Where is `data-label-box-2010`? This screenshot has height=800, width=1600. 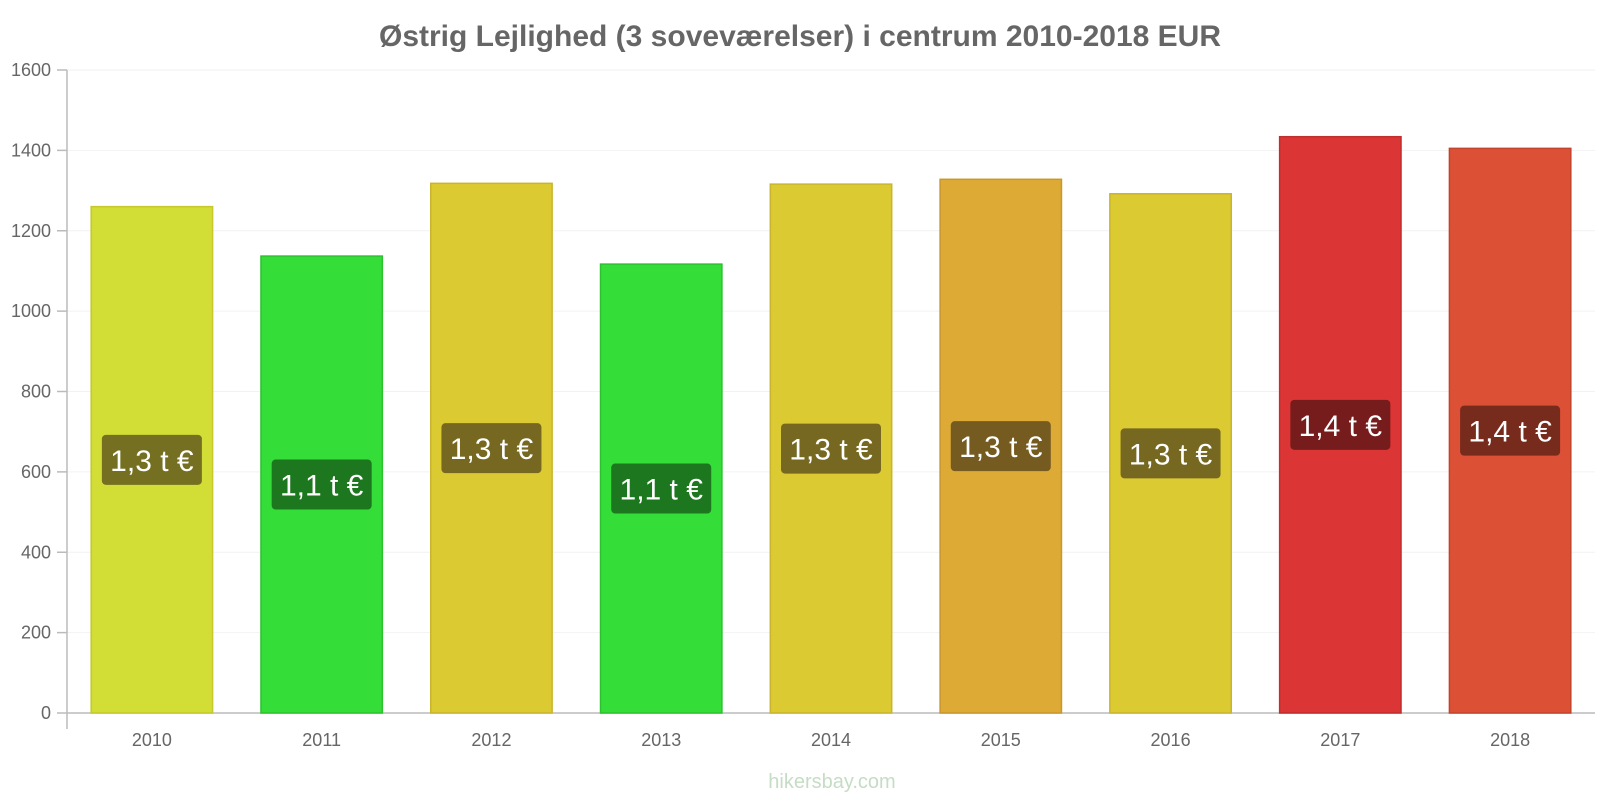 data-label-box-2010 is located at coordinates (151, 459).